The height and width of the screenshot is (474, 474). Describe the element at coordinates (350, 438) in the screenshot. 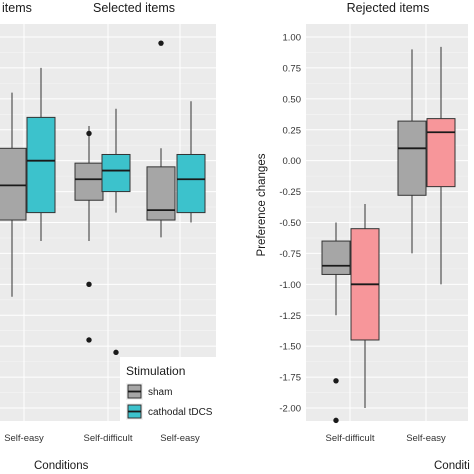

I see `right-x-tick-self-difficult: Self-difficult` at that location.